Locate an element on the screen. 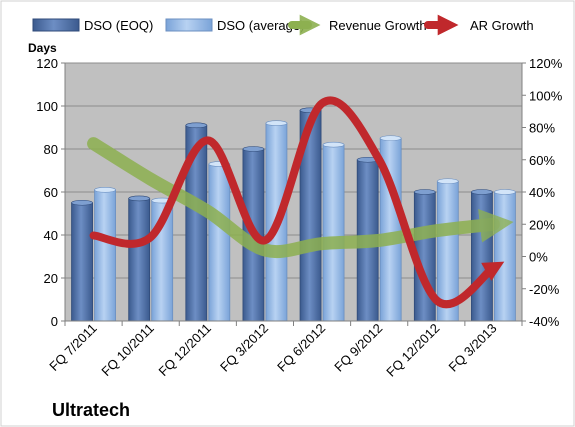 The image size is (575, 427). y-axis-ticks: 0 20 40 60 80 100 120 is located at coordinates (50, 192).